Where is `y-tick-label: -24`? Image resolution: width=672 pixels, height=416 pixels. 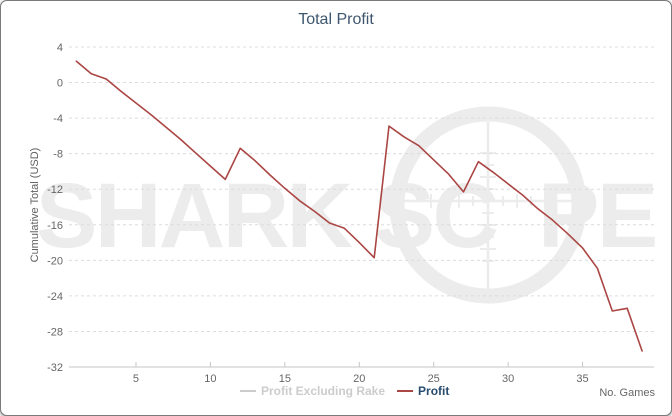 y-tick-label: -24 is located at coordinates (55, 297).